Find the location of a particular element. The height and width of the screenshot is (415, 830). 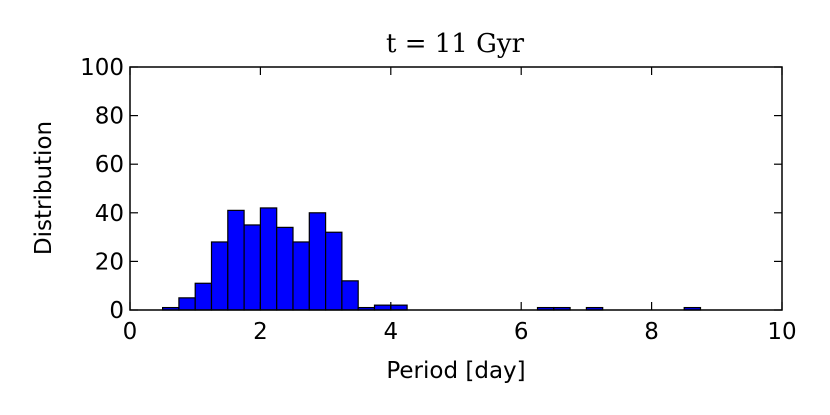

y-tick-label: 100 is located at coordinates (102, 68).